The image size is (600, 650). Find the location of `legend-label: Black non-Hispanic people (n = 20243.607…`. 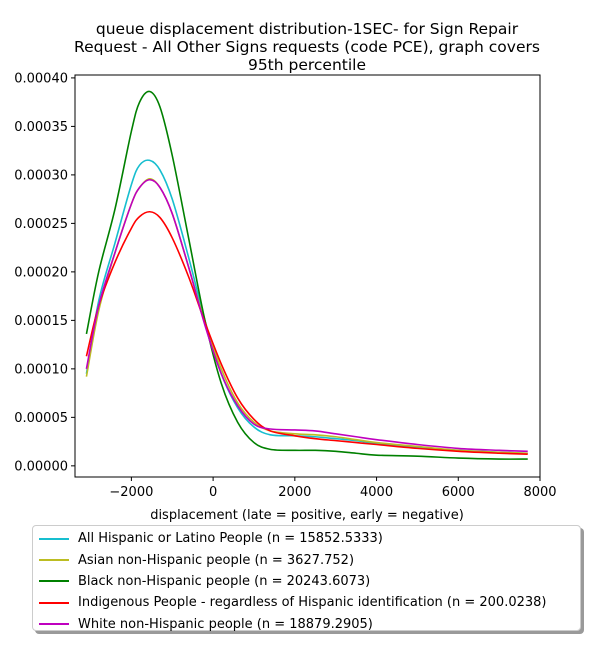

legend-label: Black non-Hispanic people (n = 20243.607… is located at coordinates (224, 581).